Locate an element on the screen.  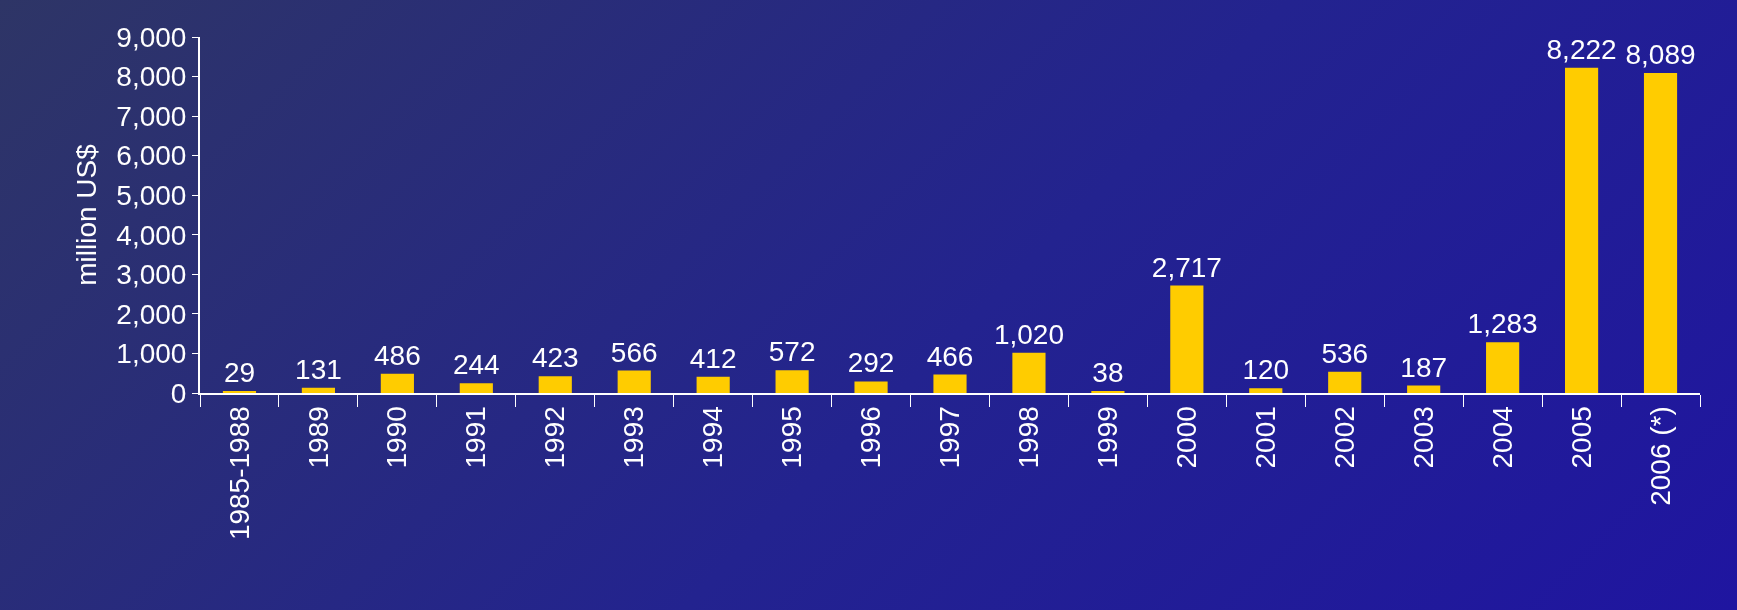
y-tick-label: 2,000 is located at coordinates (151, 314).